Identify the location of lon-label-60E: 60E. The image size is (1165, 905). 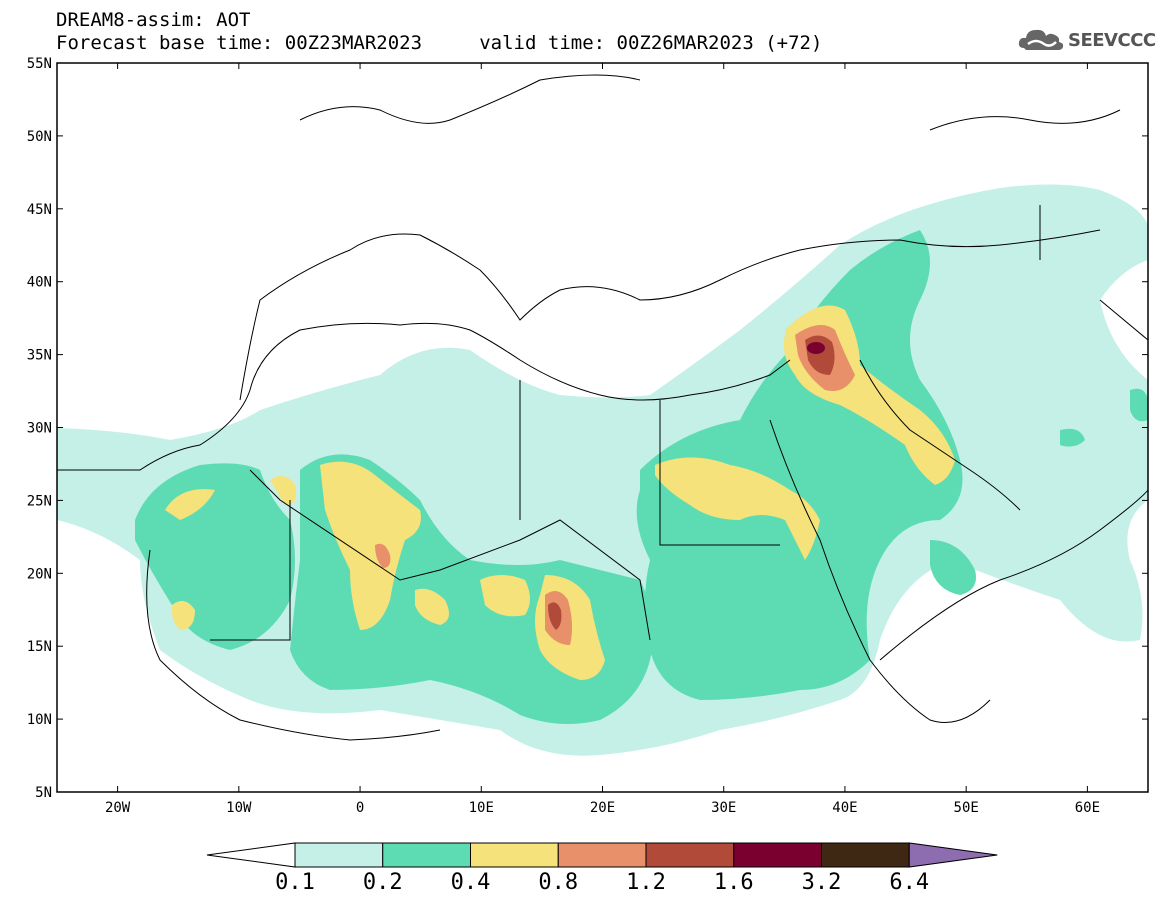
(1087, 808).